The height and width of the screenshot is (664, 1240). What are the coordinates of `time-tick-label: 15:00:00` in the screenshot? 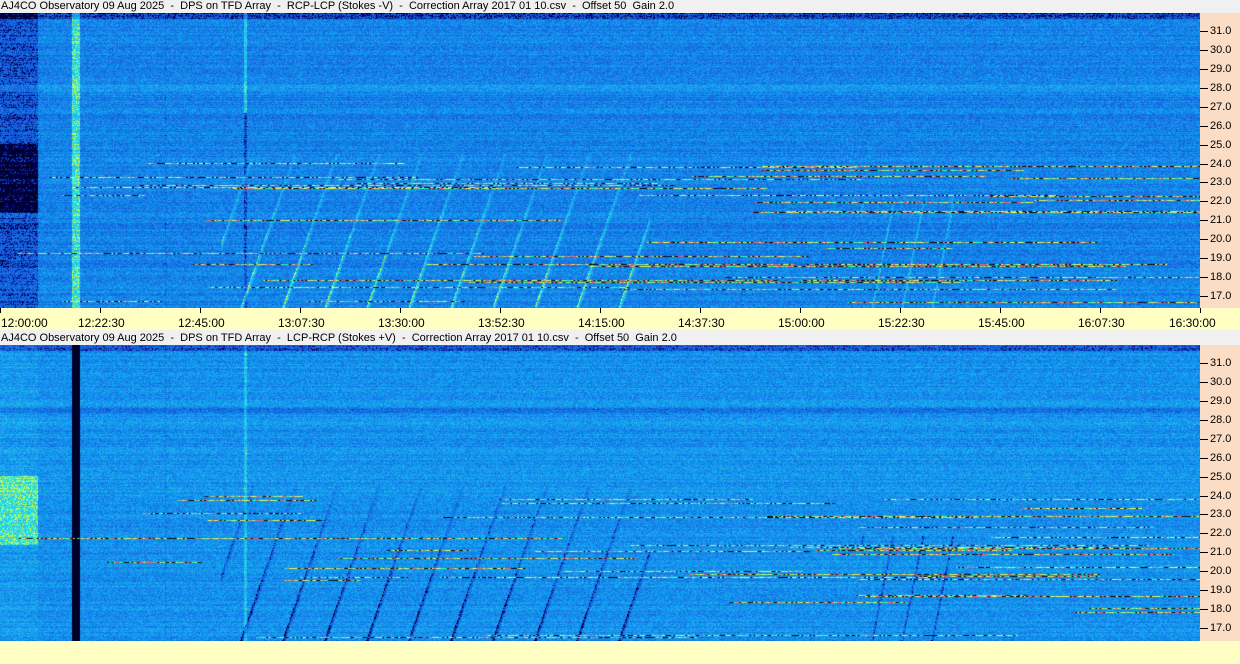 It's located at (801, 323).